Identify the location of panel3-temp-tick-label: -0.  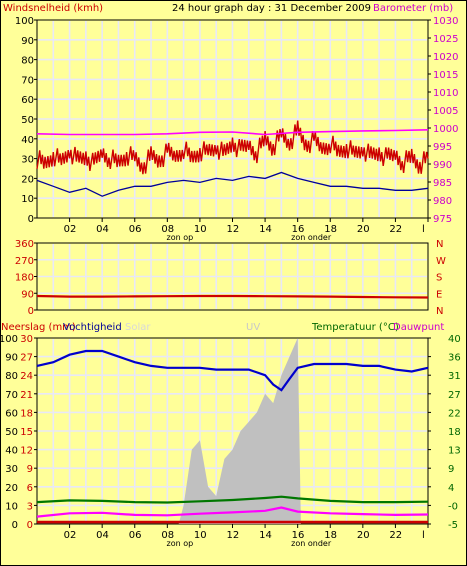
(453, 506).